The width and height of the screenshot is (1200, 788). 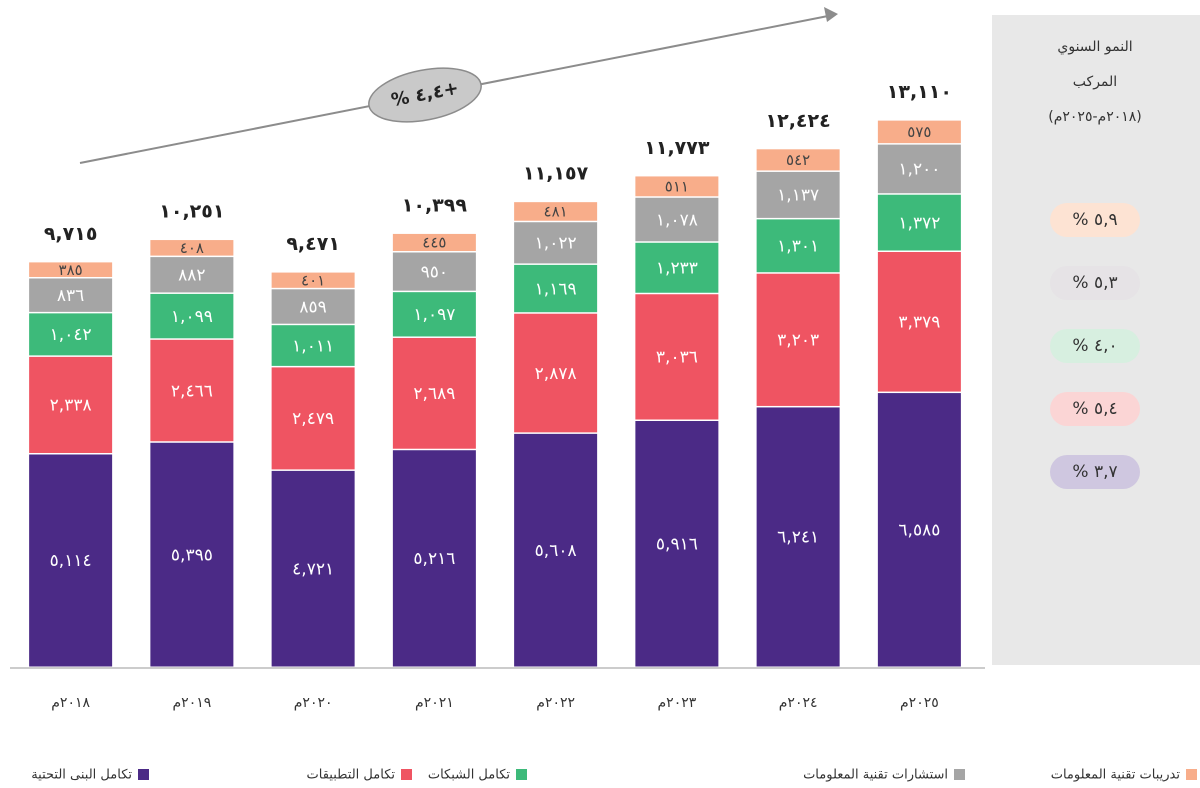 What do you see at coordinates (875, 775) in the screenshot?
I see `legend-label: استشارات تقنية المعلومات` at bounding box center [875, 775].